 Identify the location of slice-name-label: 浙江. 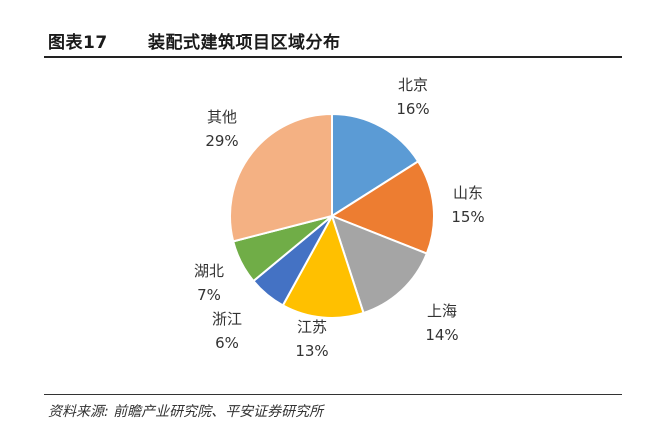
(227, 319).